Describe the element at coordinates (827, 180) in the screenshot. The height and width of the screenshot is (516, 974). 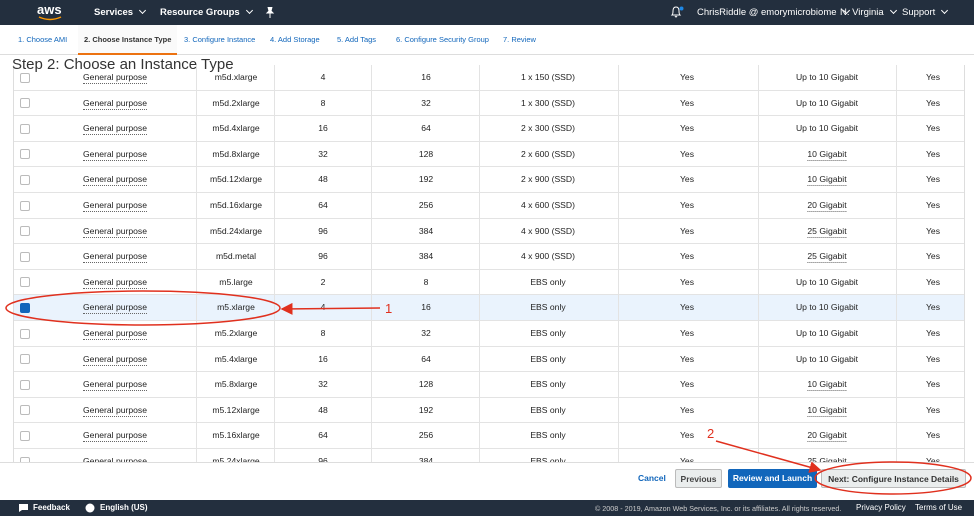
I see `cell-text: 10 Gigabit` at that location.